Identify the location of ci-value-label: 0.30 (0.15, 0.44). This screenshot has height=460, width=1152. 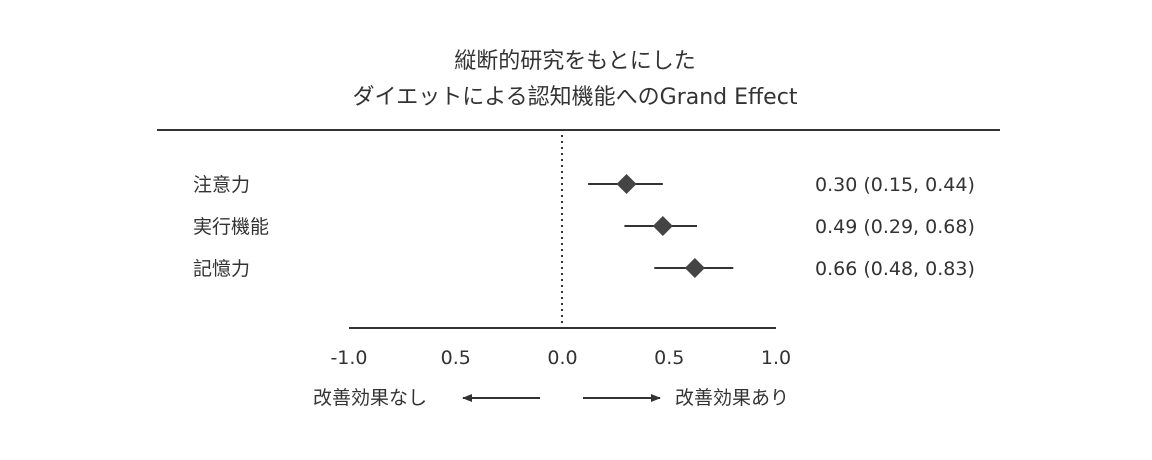
(895, 185).